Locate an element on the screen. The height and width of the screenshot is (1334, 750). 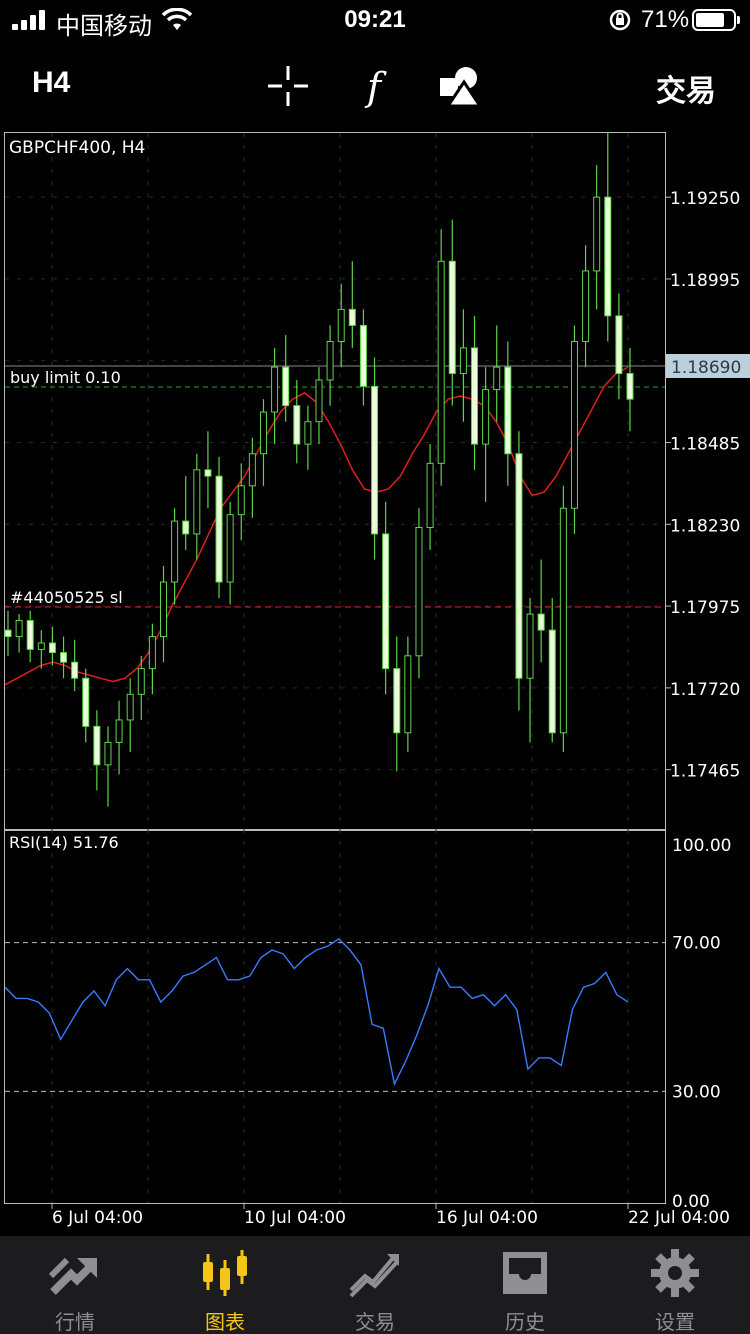
nav-label-quotes: 行情 is located at coordinates (75, 1322).